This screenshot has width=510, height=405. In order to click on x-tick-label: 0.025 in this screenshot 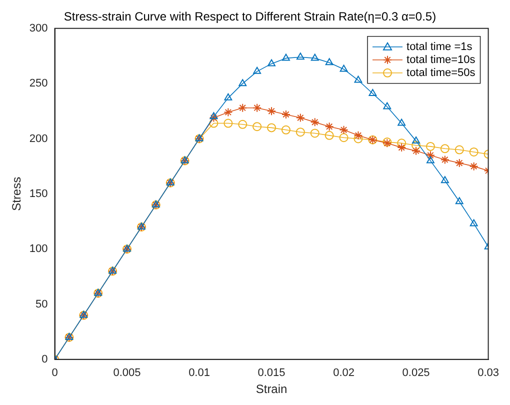, I will do `click(416, 373)`.